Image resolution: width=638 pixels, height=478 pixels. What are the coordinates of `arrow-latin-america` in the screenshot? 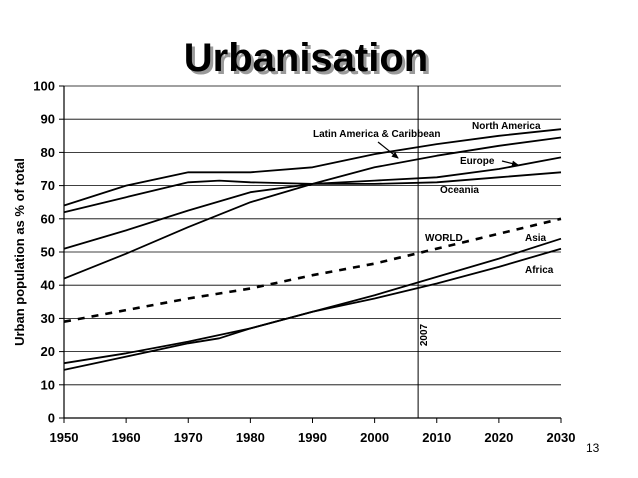 It's located at (388, 150).